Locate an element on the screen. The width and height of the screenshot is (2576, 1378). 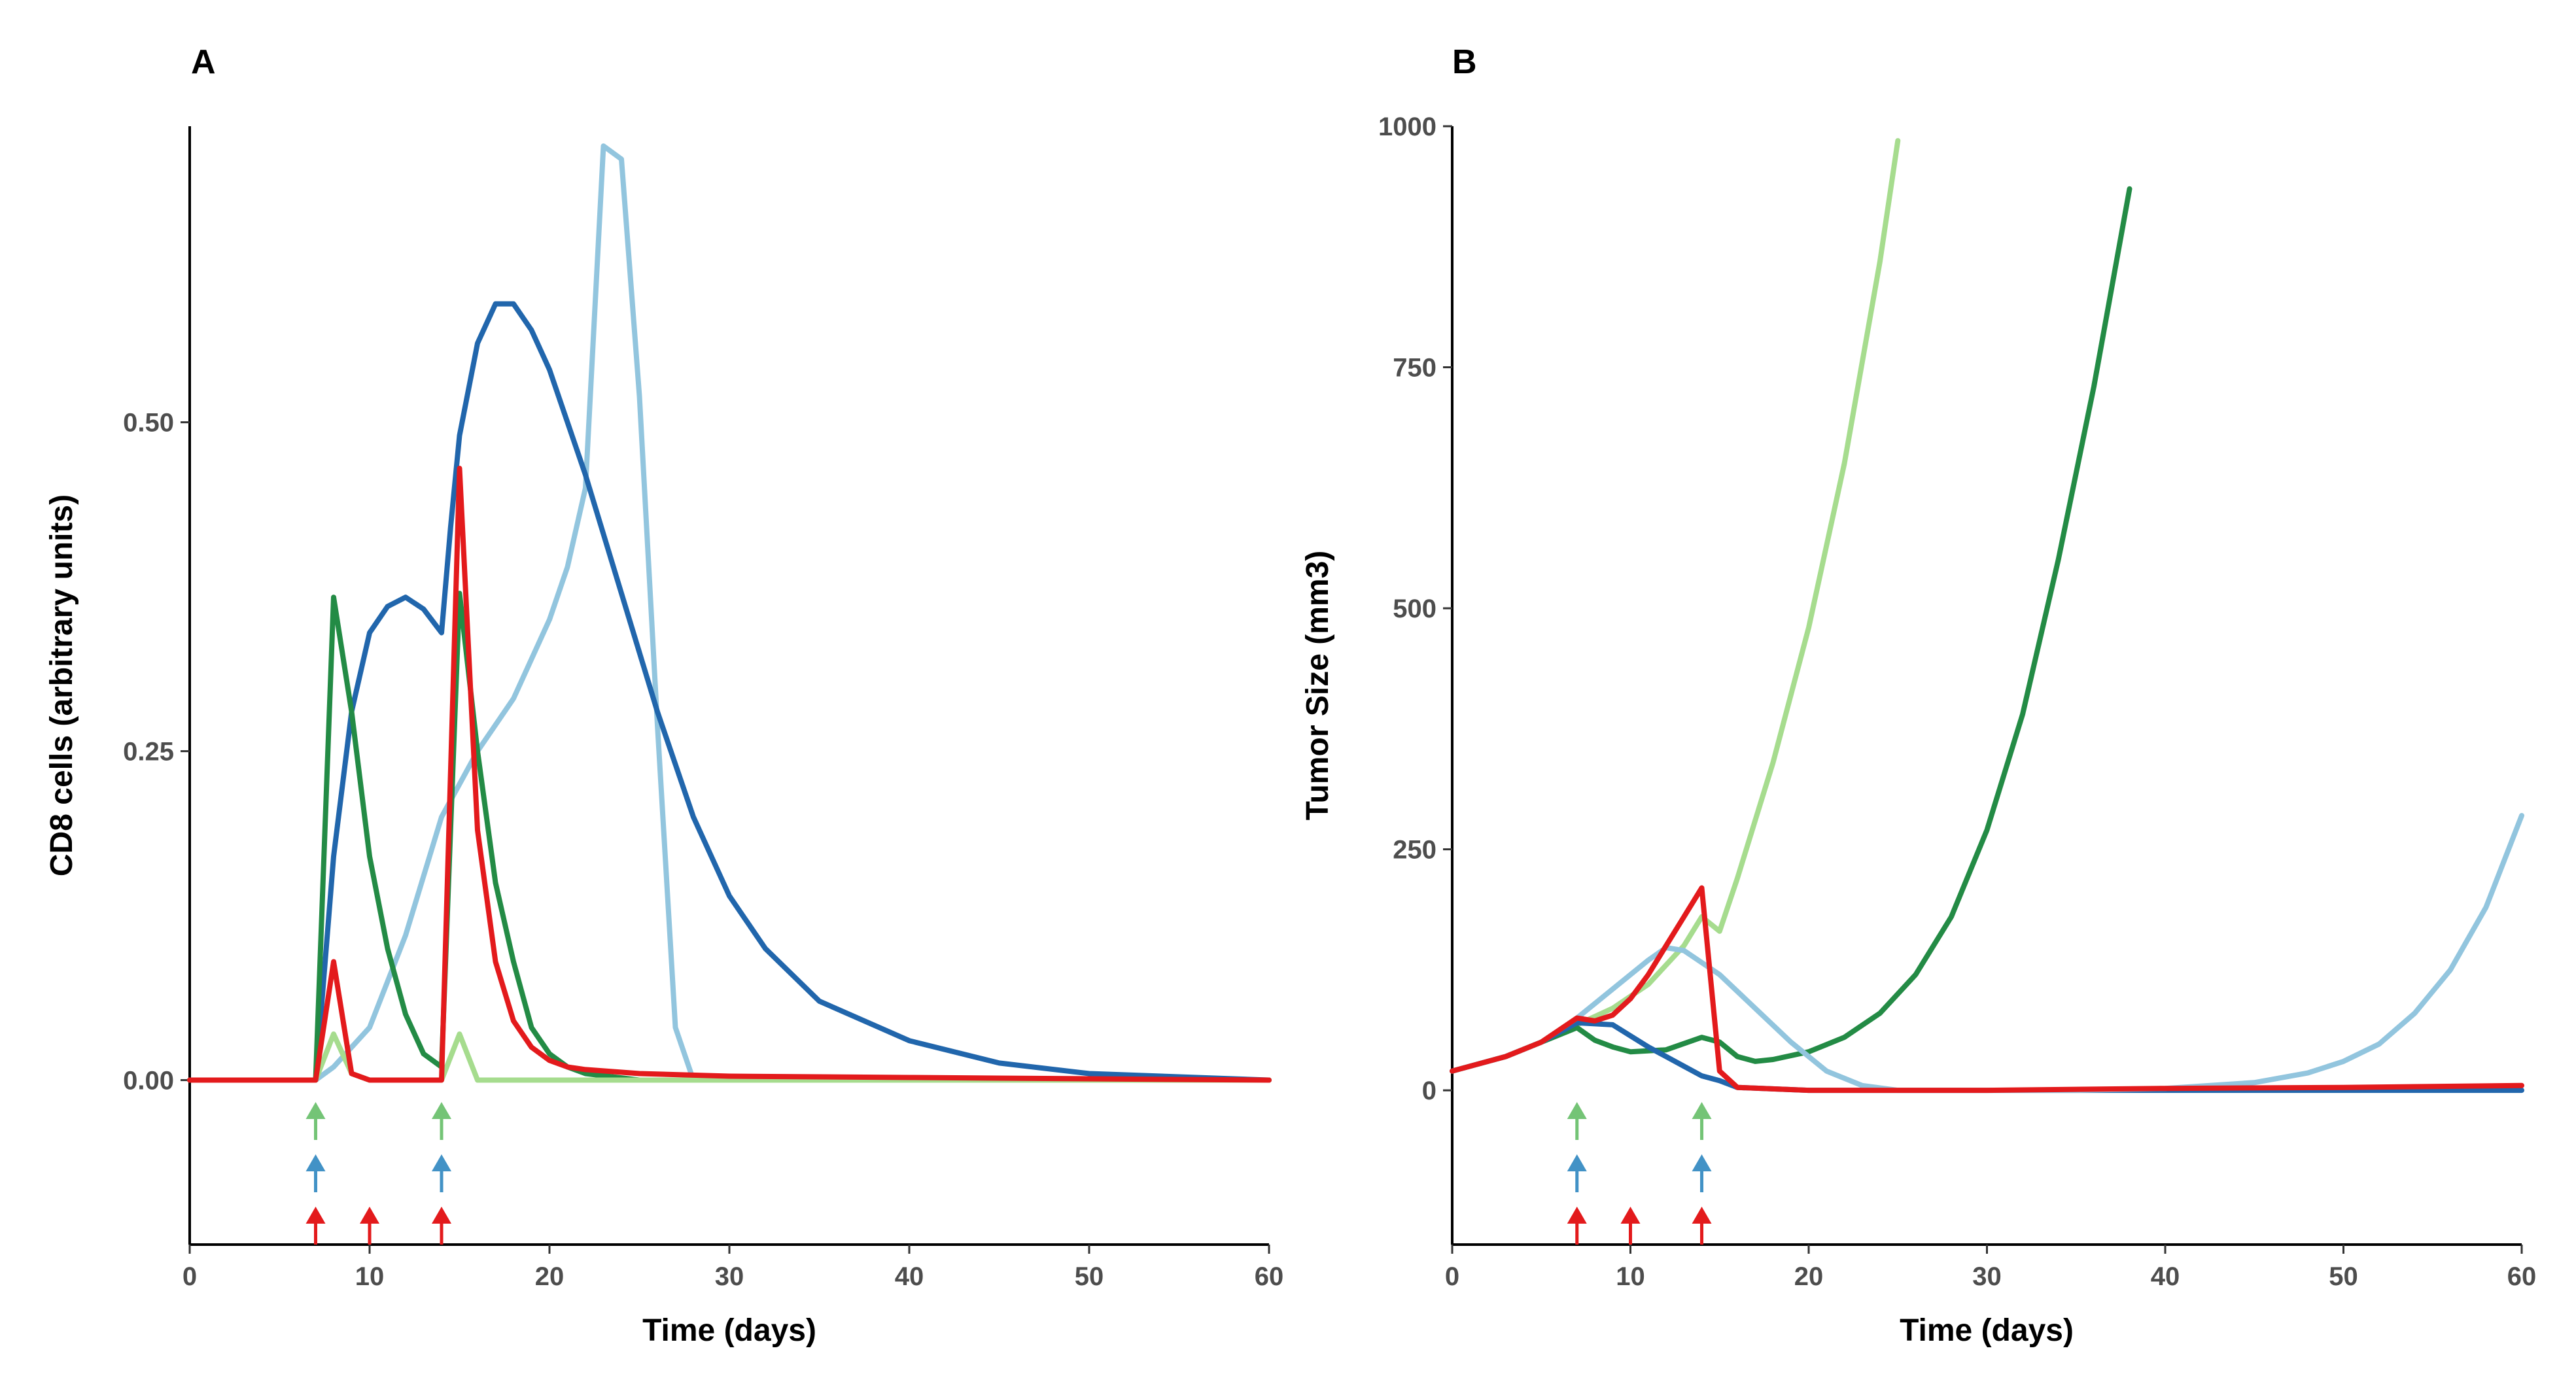
y-tick-label: 0.25 is located at coordinates (148, 752).